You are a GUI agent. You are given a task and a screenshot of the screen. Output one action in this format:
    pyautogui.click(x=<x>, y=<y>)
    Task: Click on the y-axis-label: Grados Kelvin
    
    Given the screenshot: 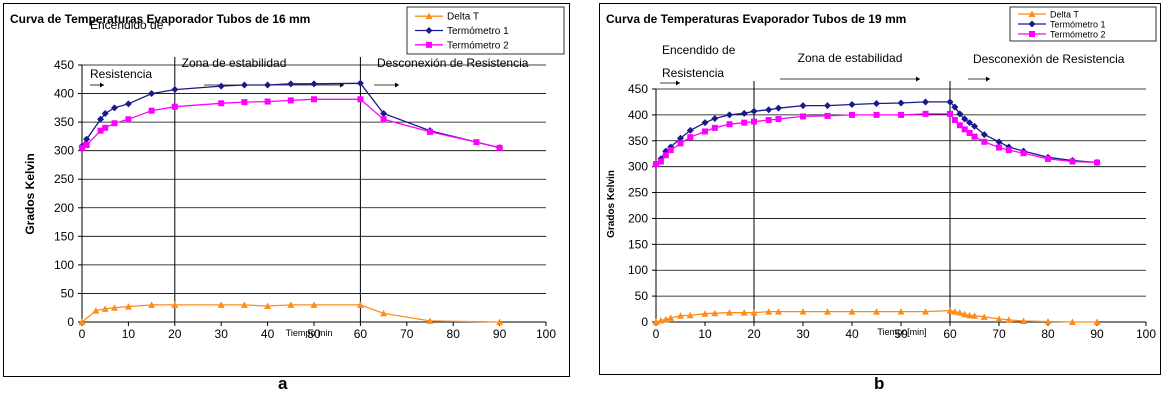 What is the action you would take?
    pyautogui.click(x=611, y=204)
    